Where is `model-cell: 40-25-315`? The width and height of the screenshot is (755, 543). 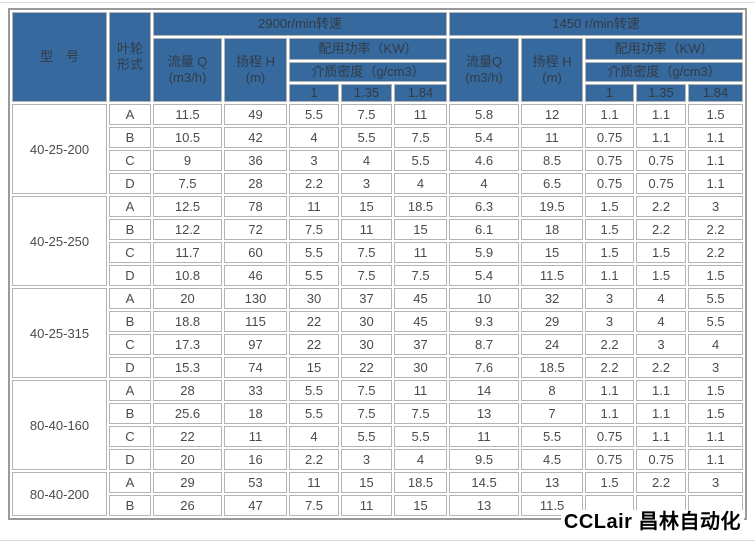
model-cell: 40-25-315 is located at coordinates (59, 333).